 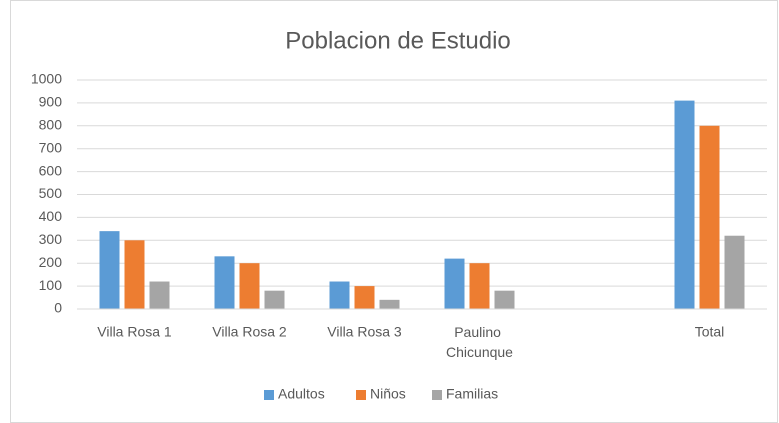 What do you see at coordinates (364, 332) in the screenshot?
I see `x-tick-label: Villa Rosa 3` at bounding box center [364, 332].